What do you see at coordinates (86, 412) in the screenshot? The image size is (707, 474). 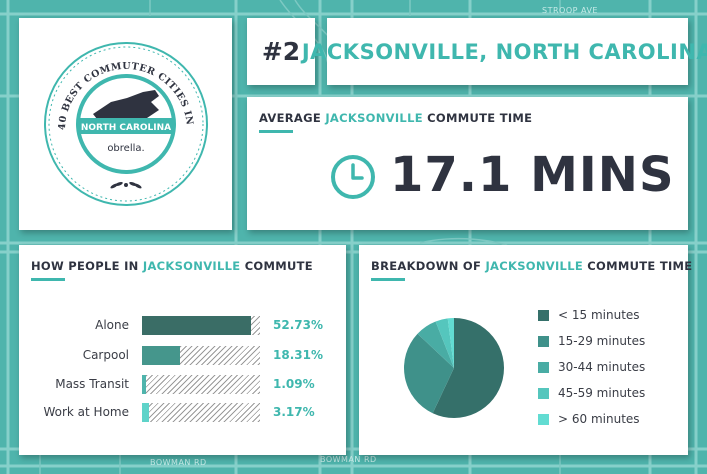 I see `mode-label: Work at Home` at bounding box center [86, 412].